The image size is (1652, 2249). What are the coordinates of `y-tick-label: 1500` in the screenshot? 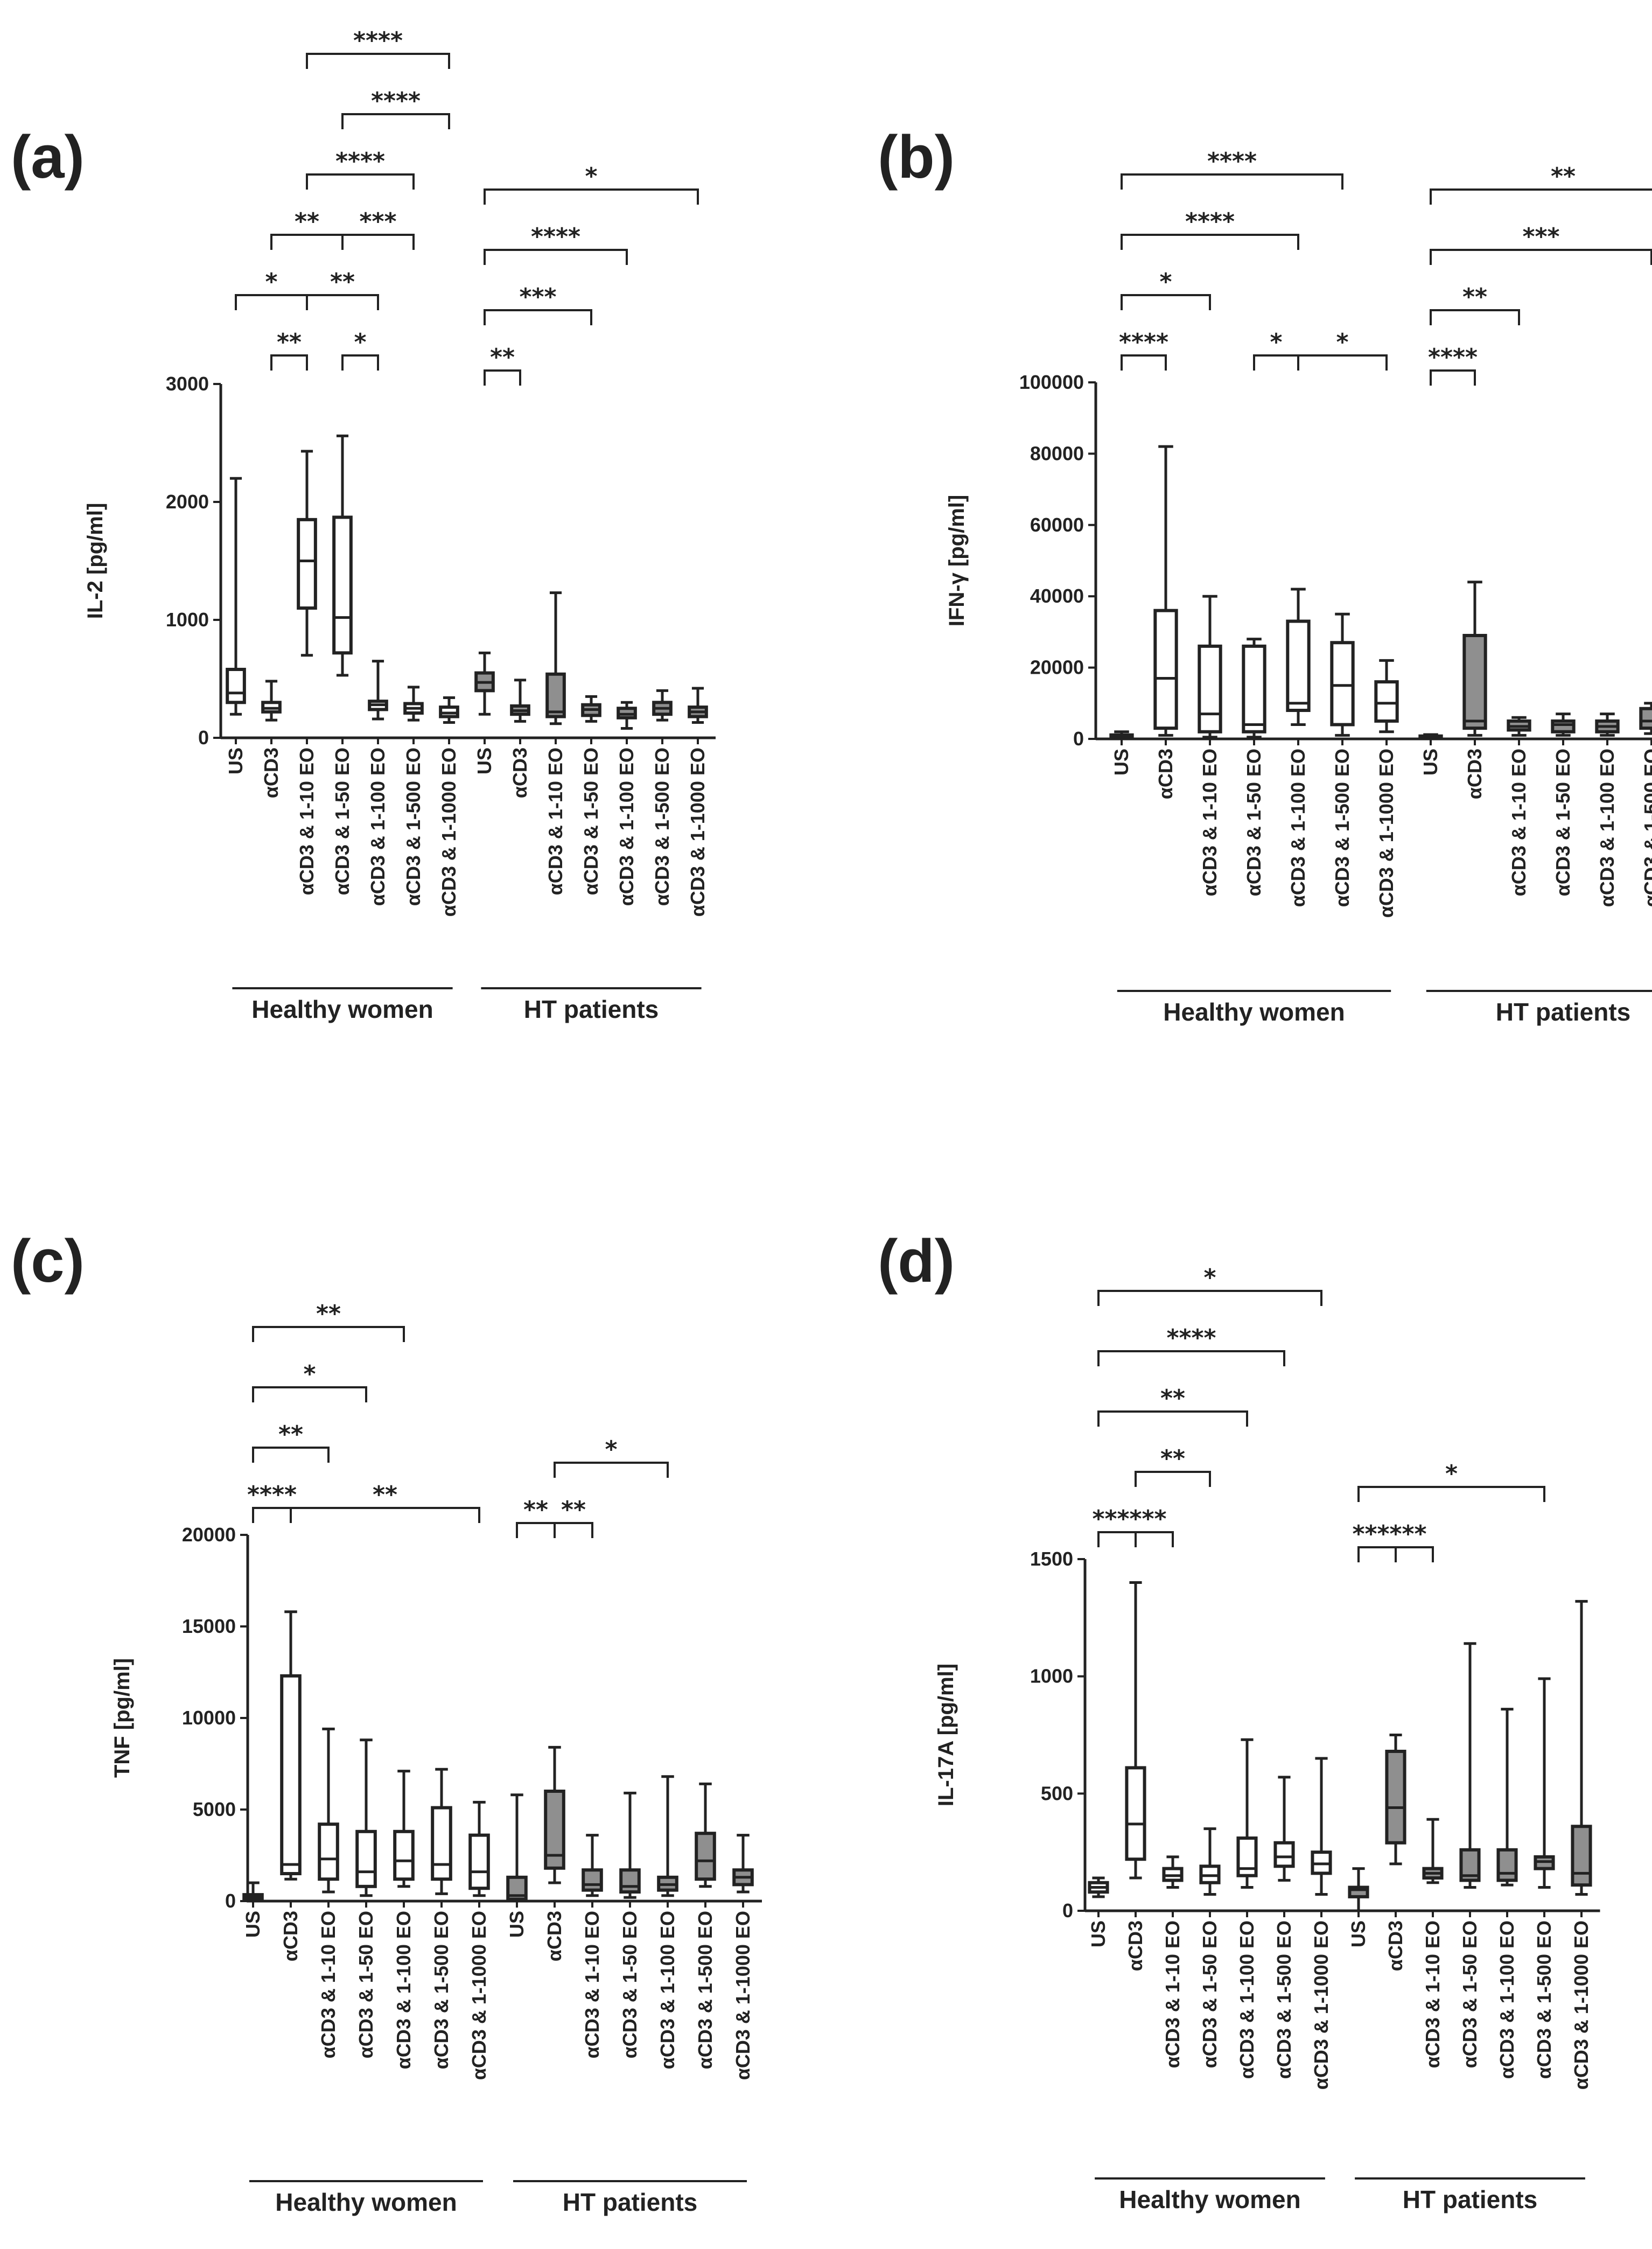 It's located at (1051, 1559).